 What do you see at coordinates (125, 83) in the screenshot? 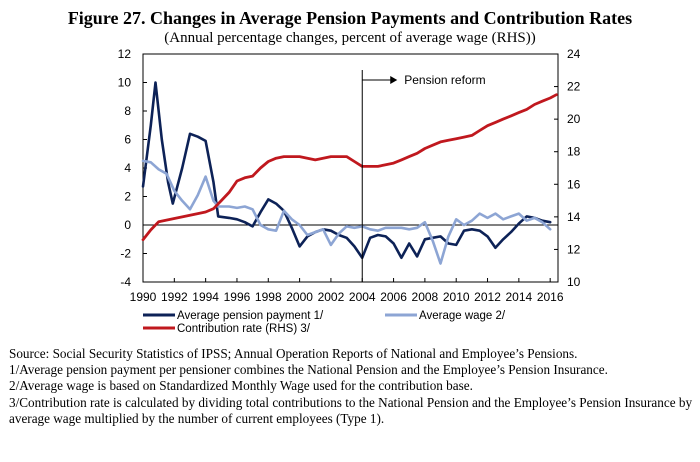
I see `y-left-tick-label: 10` at bounding box center [125, 83].